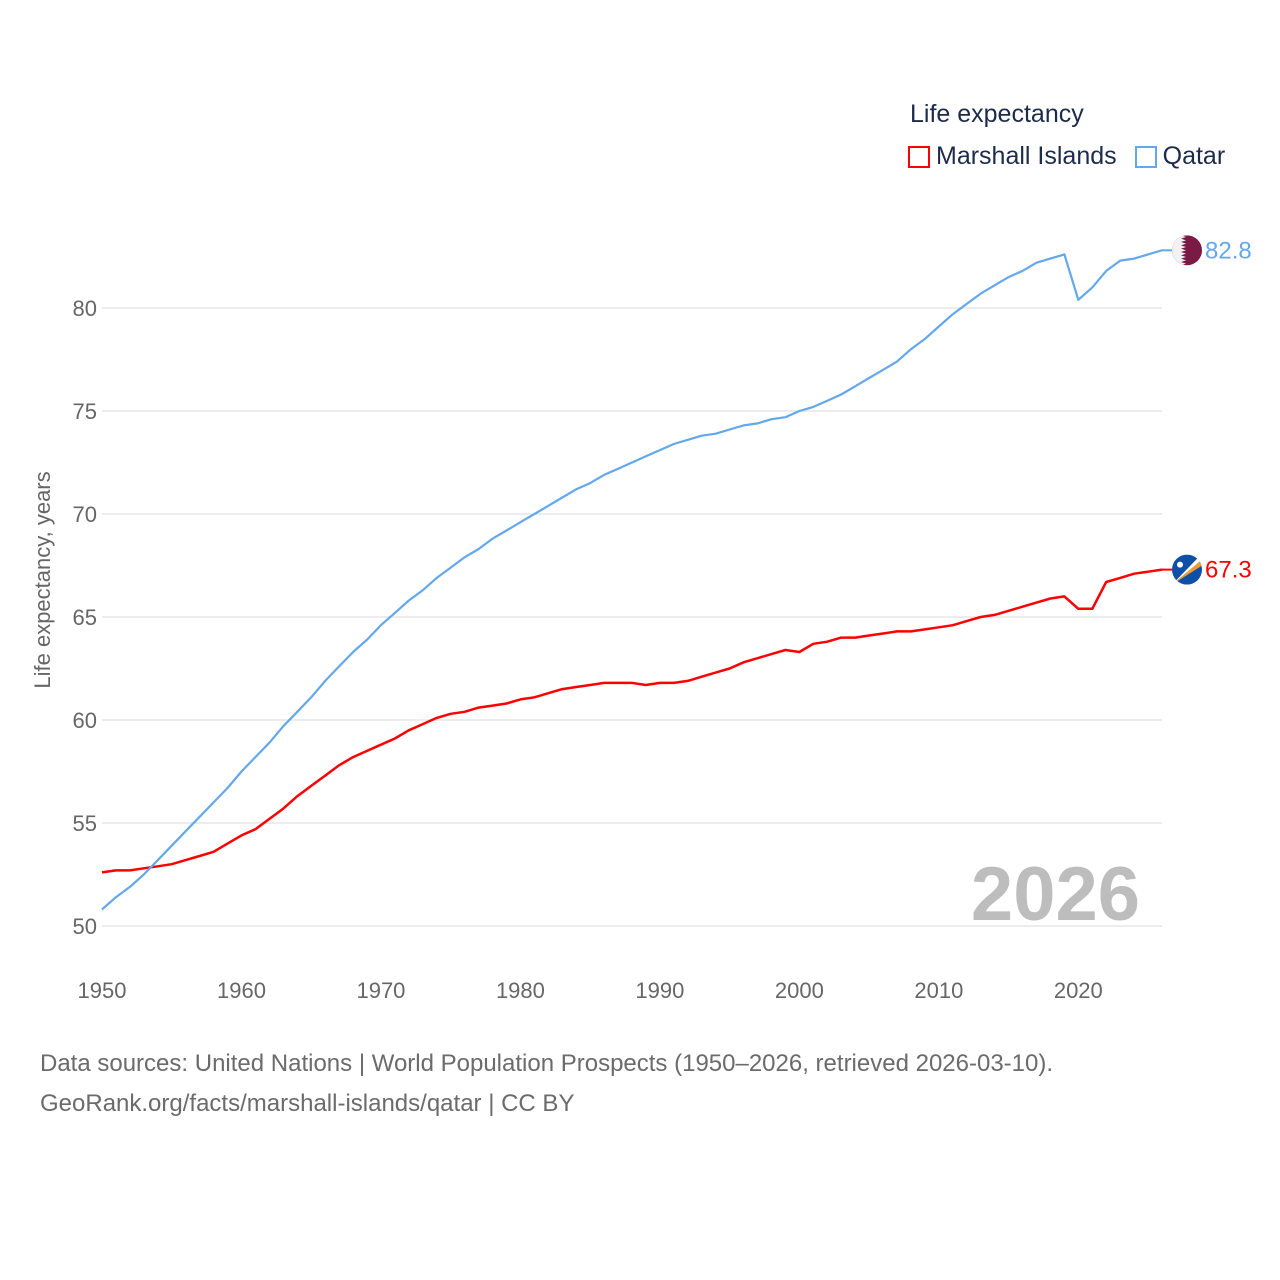  I want to click on end-value-label: 67.3, so click(1228, 570).